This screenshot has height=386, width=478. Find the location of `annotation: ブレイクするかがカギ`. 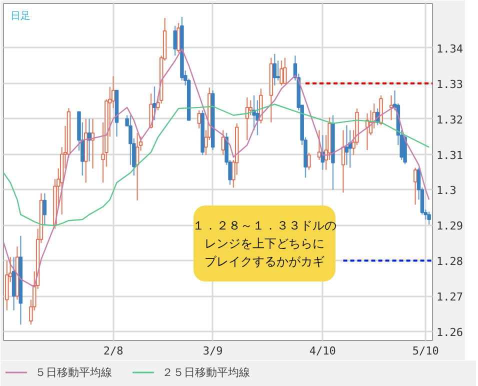

annotation: ブレイクするかがカギ is located at coordinates (264, 261).